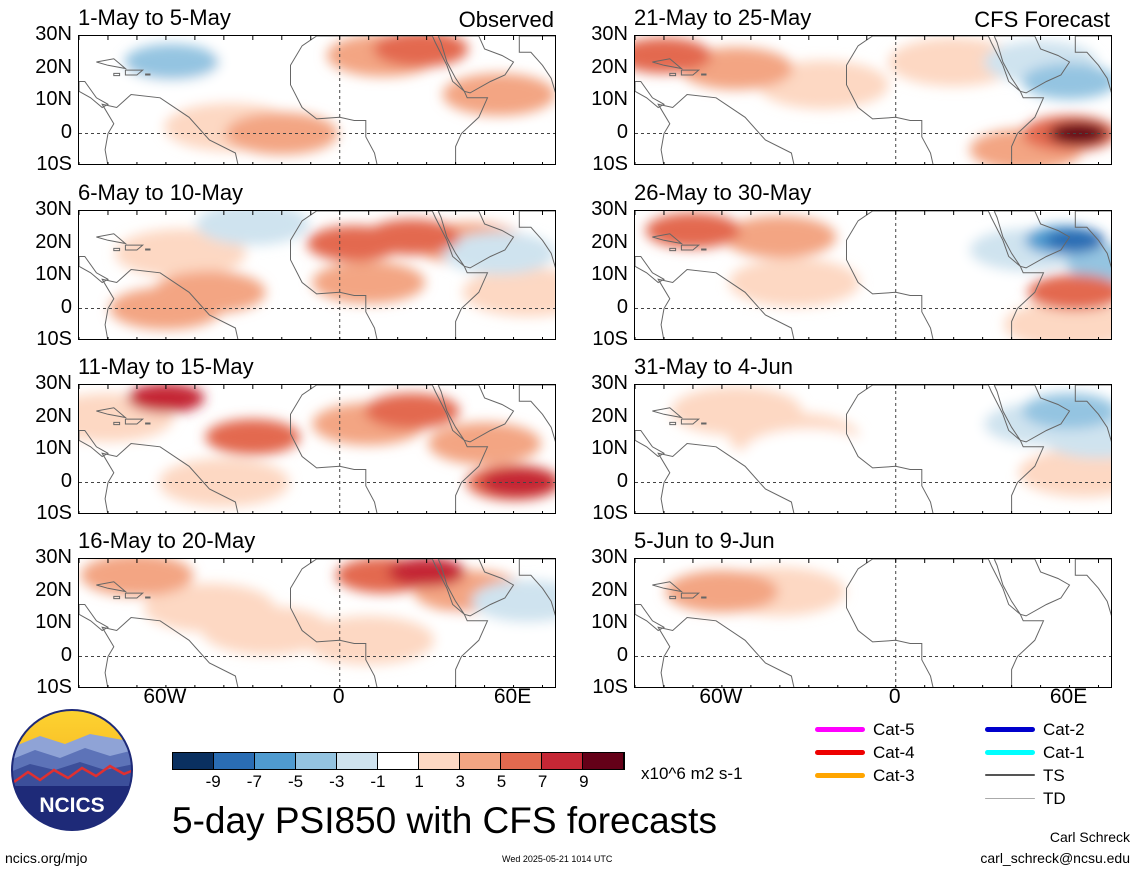 The height and width of the screenshot is (872, 1135). What do you see at coordinates (444, 820) in the screenshot?
I see `main-title: 5-day PSI850 with CFS forecasts` at bounding box center [444, 820].